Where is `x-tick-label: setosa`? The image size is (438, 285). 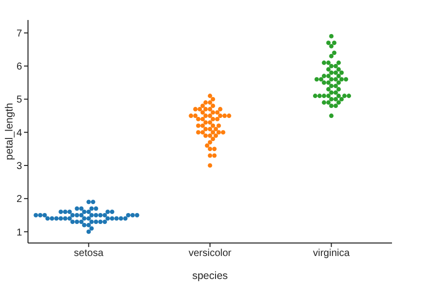 x-tick-label: setosa is located at coordinates (89, 254).